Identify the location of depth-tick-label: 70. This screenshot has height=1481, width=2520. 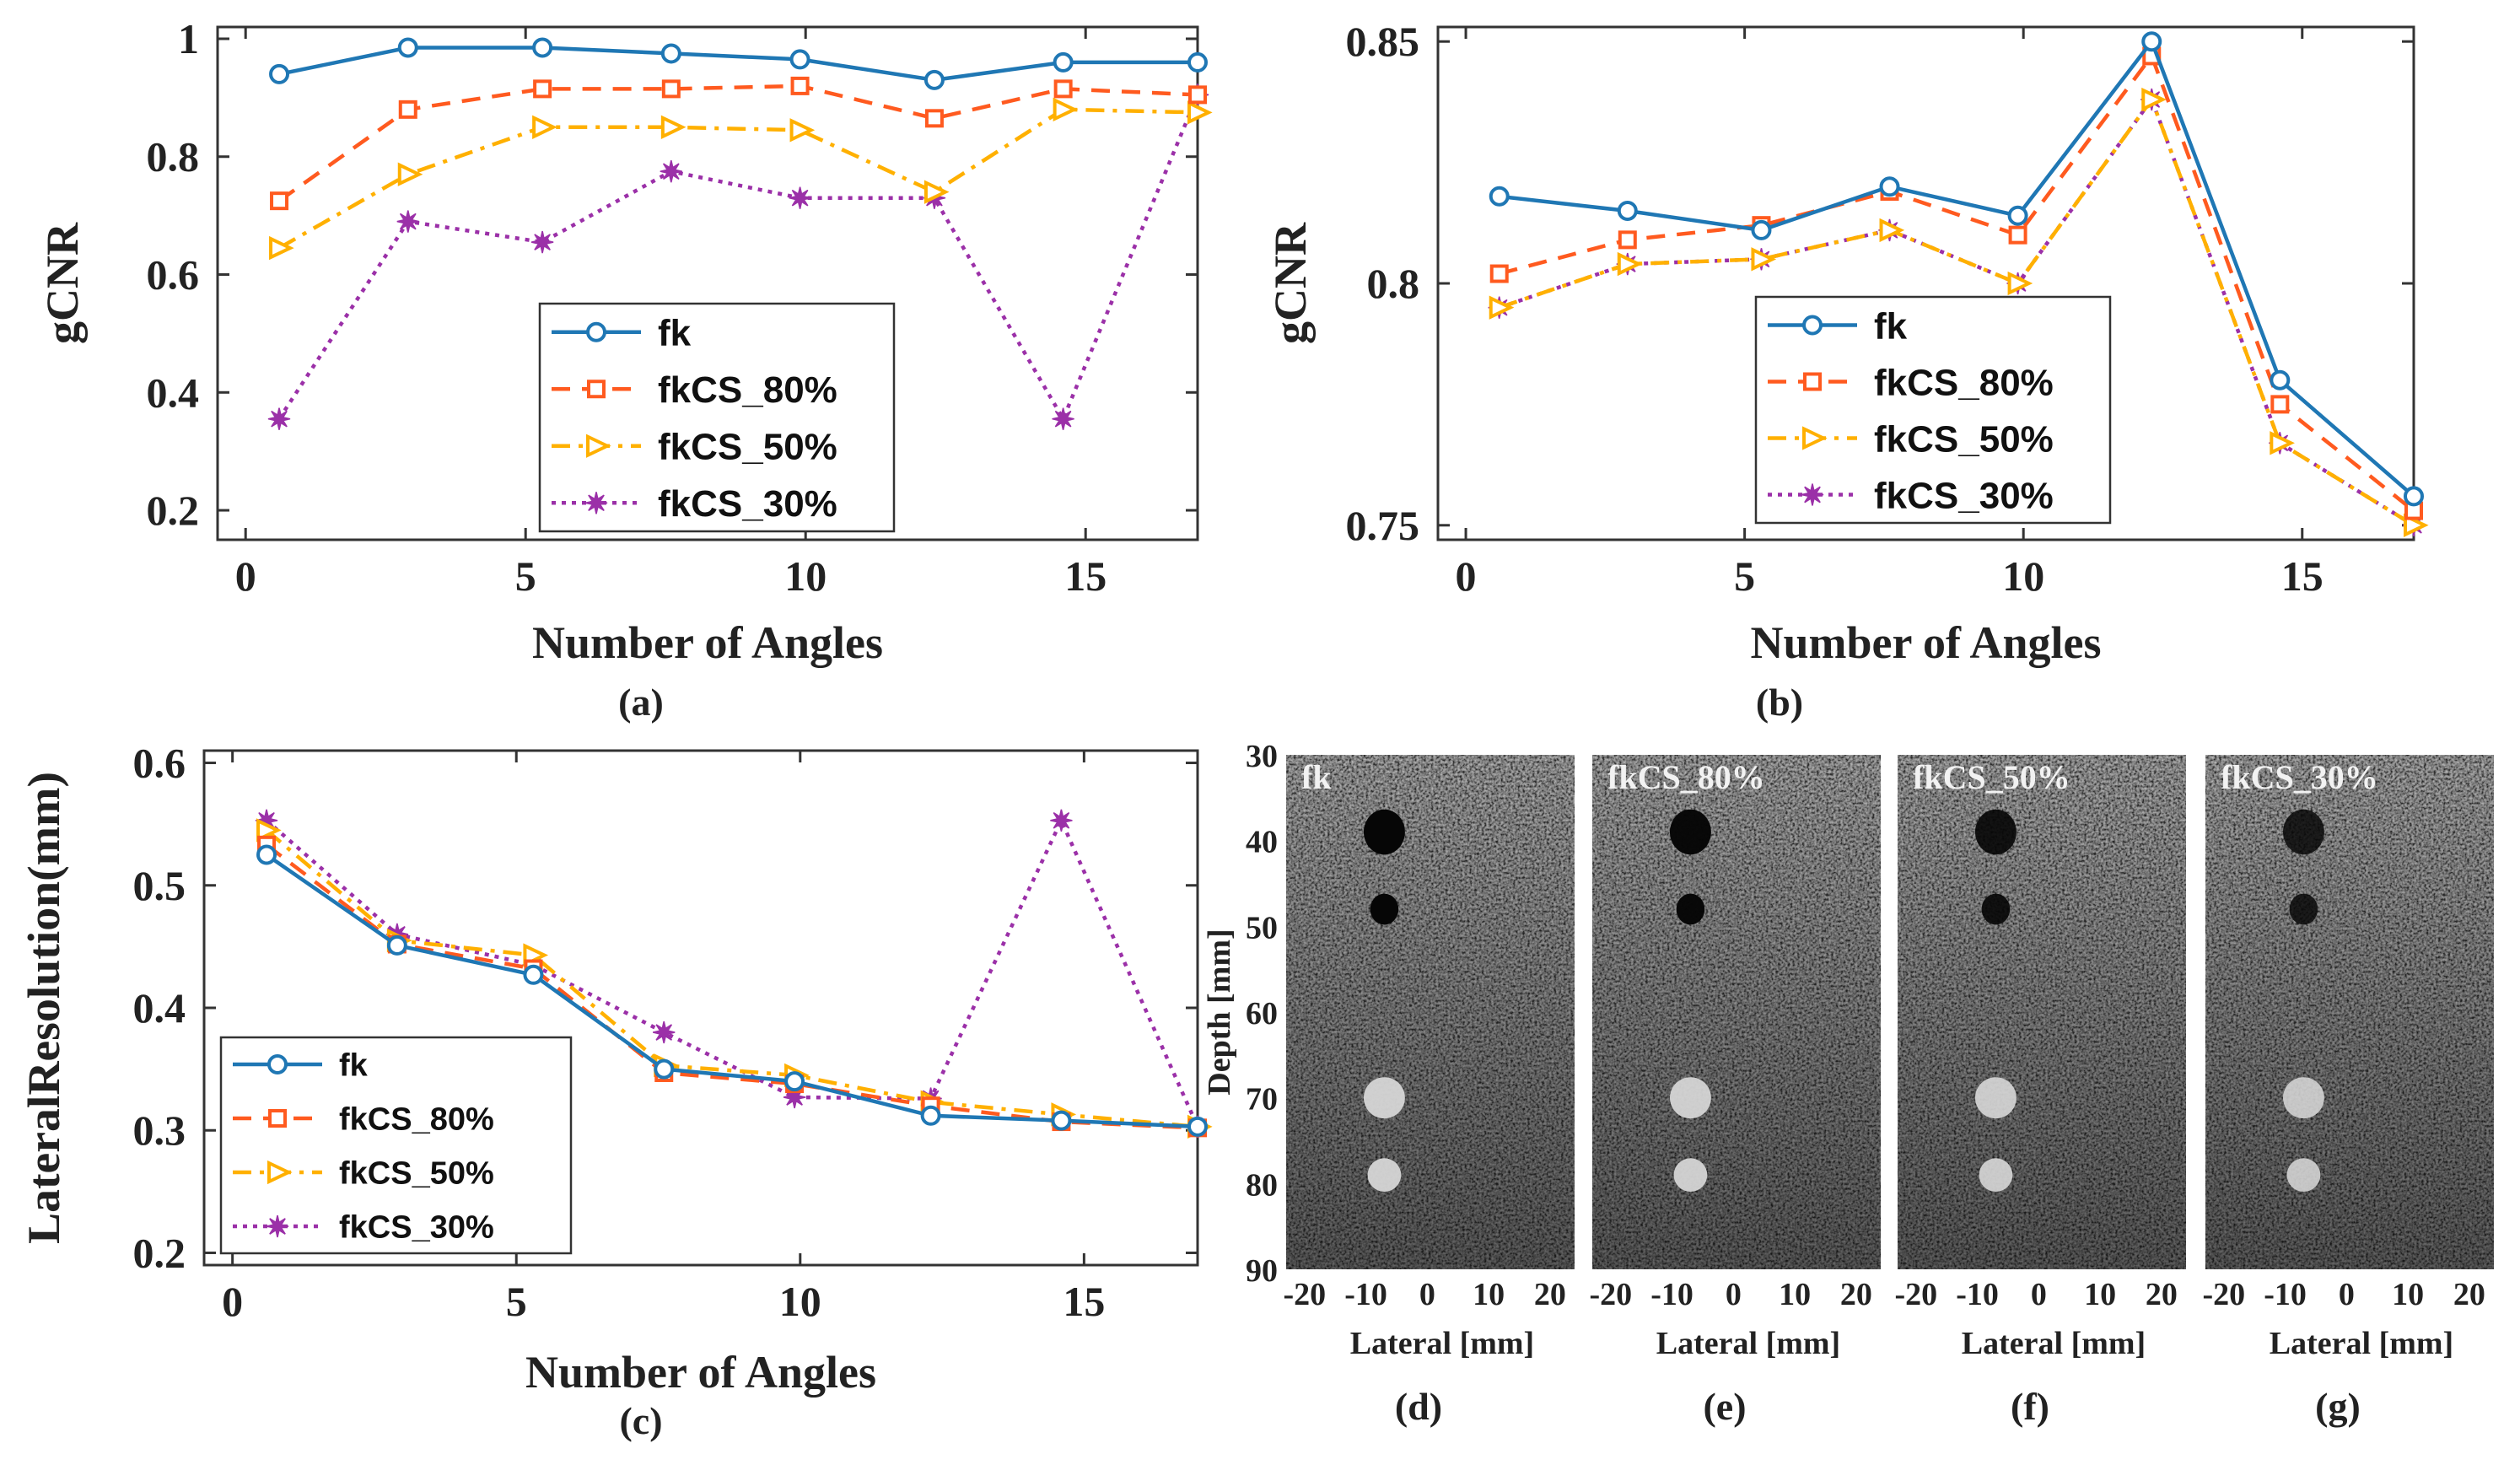
(1262, 1099).